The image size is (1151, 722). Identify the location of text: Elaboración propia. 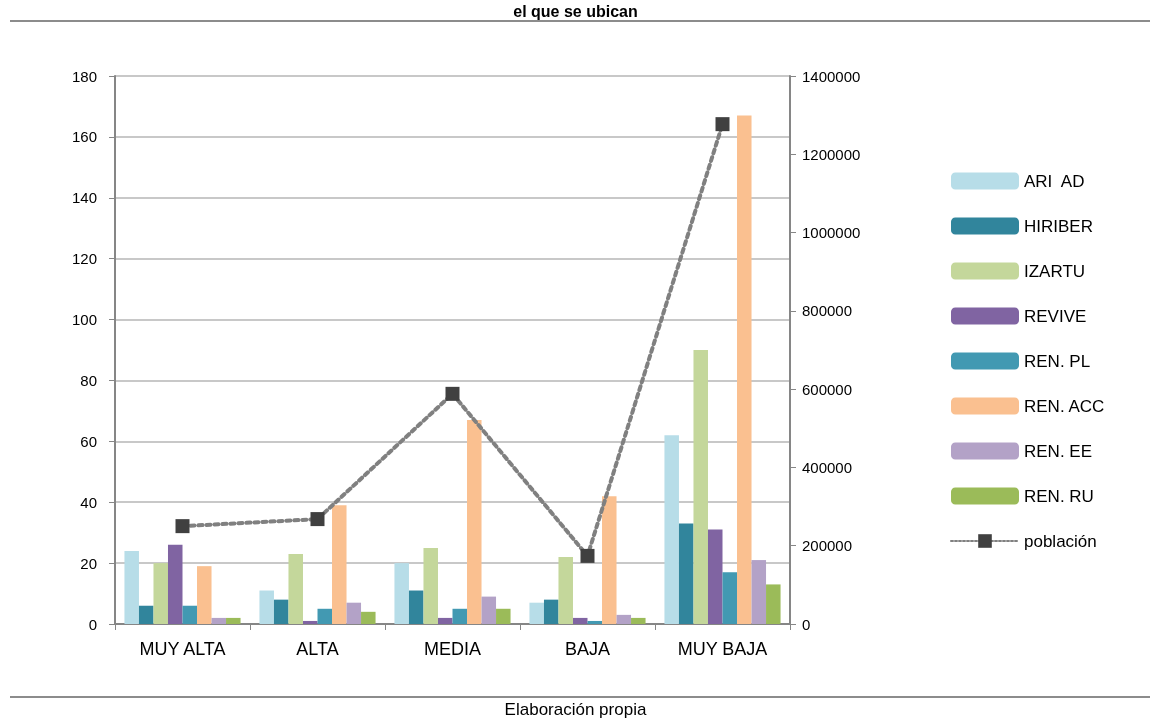
(575, 710).